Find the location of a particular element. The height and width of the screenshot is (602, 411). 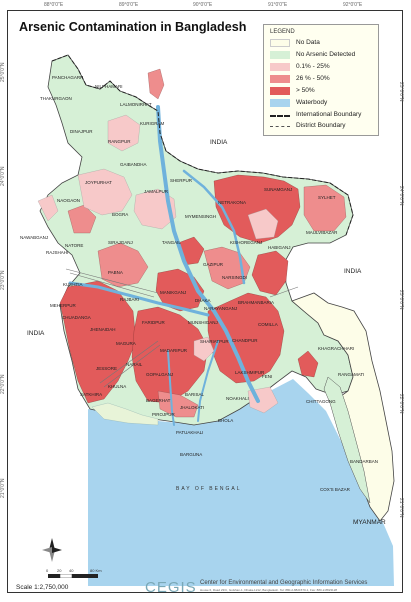

legend-label: District Boundary is located at coordinates (321, 125).